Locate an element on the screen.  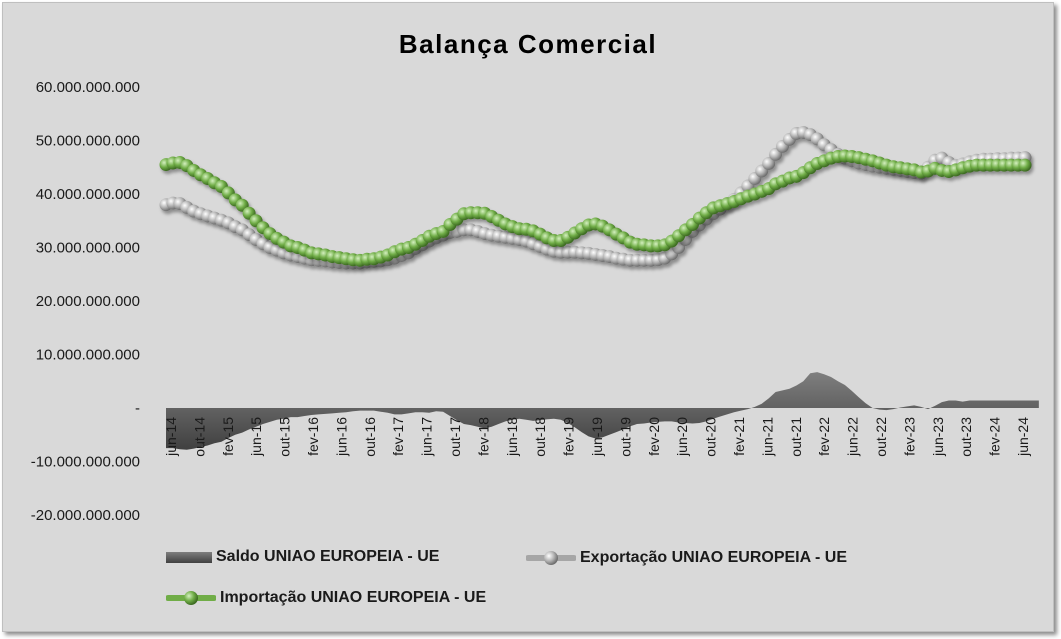
x-tick-label: out-18 is located at coordinates (540, 437).